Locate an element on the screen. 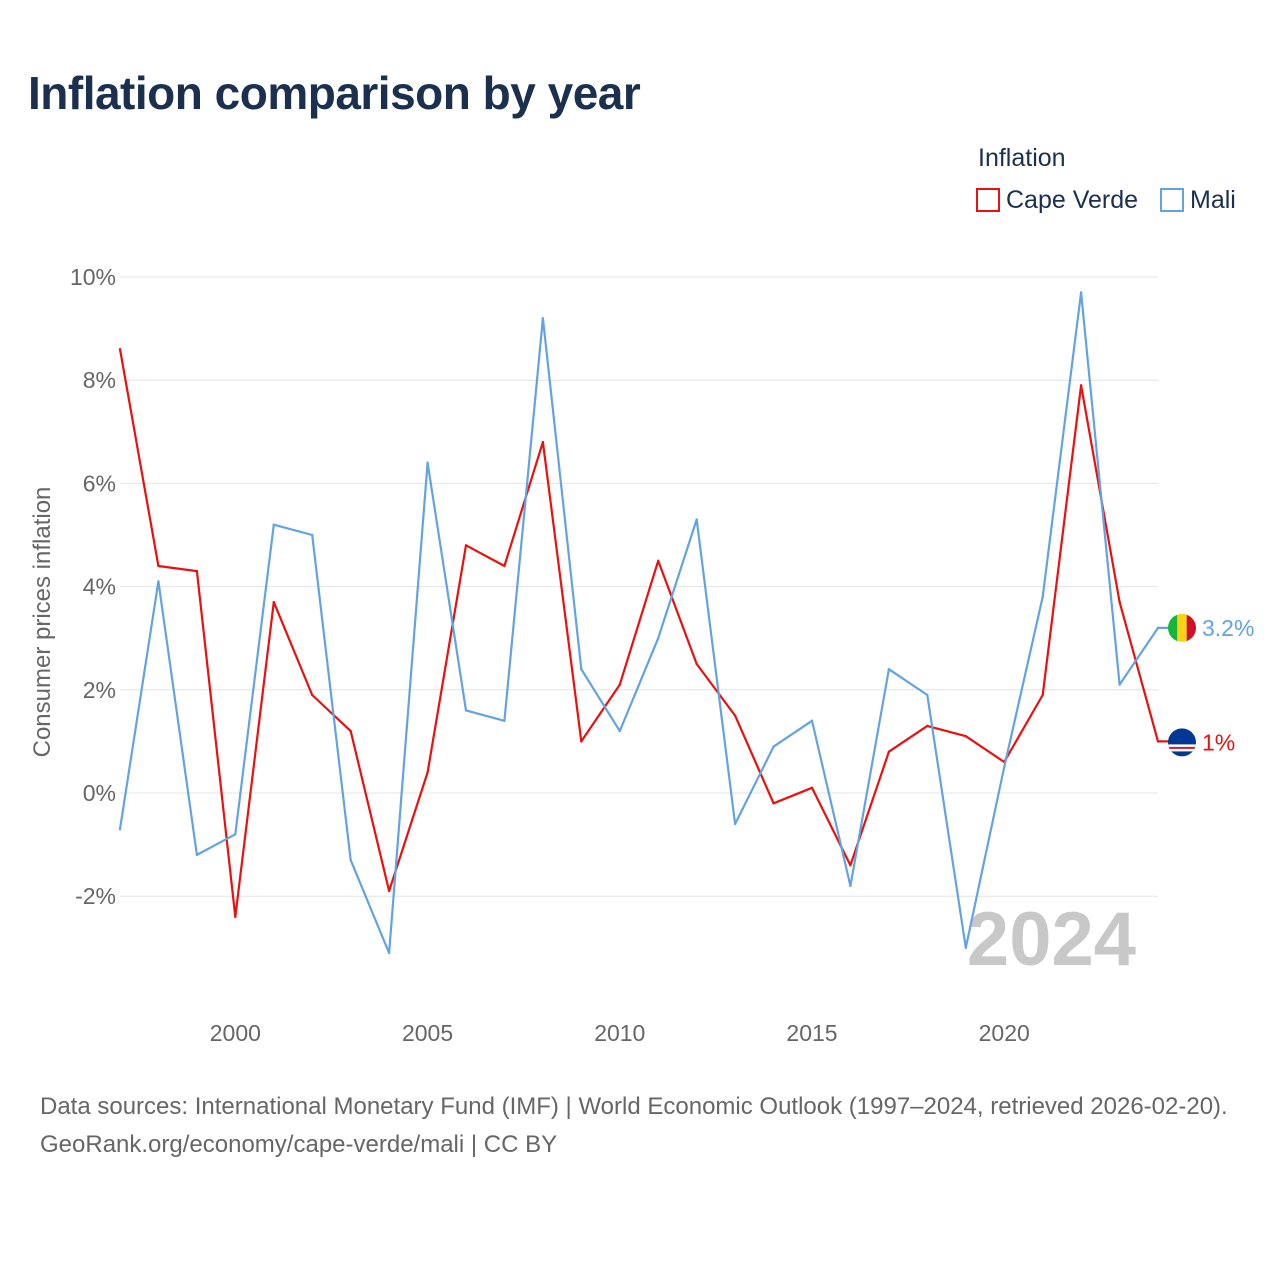  x-axis-ticks: 2000 2005 2010 2015 2020 is located at coordinates (620, 1033).